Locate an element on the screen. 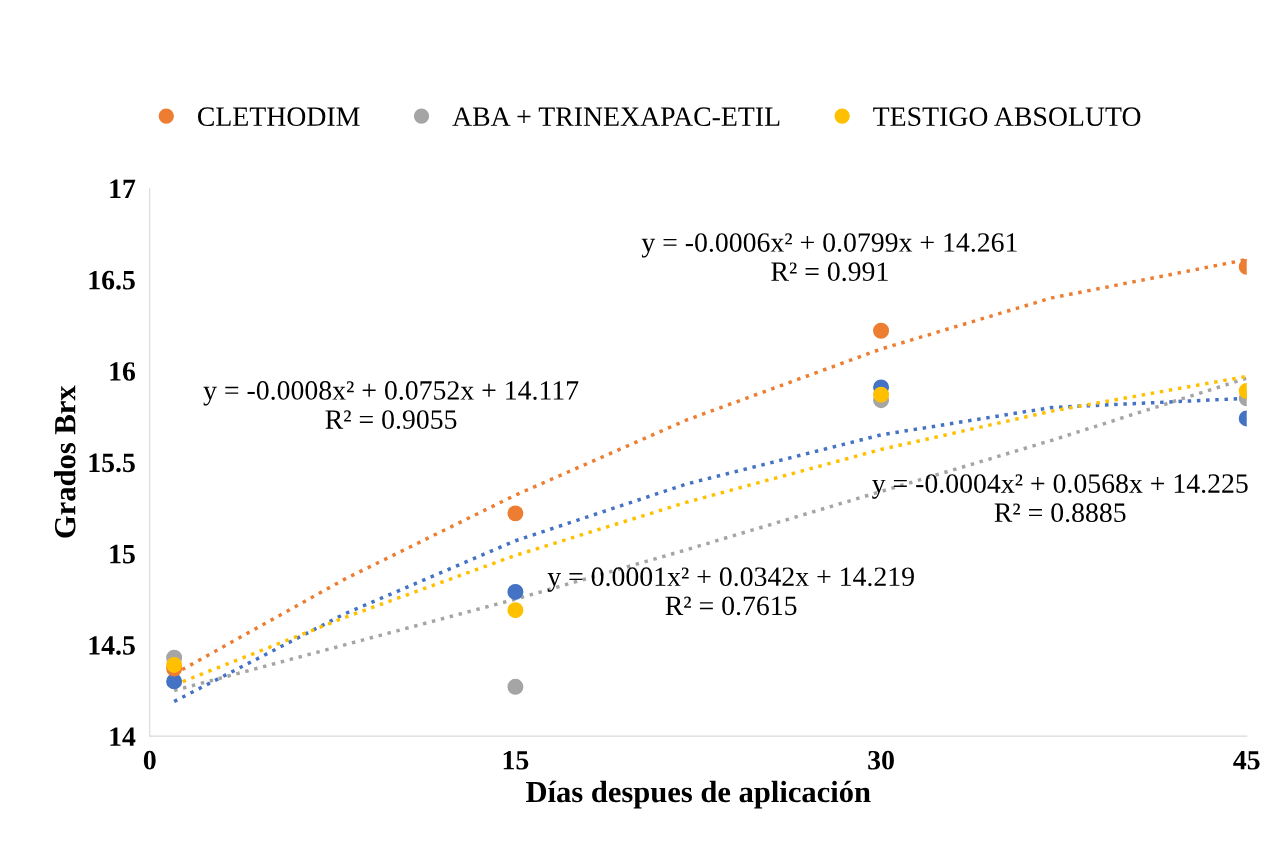 This screenshot has width=1280, height=856. x-axis-title: Días despues de aplicación is located at coordinates (698, 794).